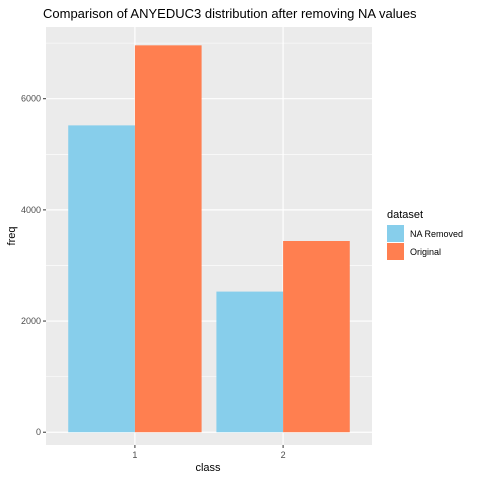 This screenshot has height=480, width=480. Describe the element at coordinates (33, 265) in the screenshot. I see `y-axis: 0 2000 4000 6000` at that location.